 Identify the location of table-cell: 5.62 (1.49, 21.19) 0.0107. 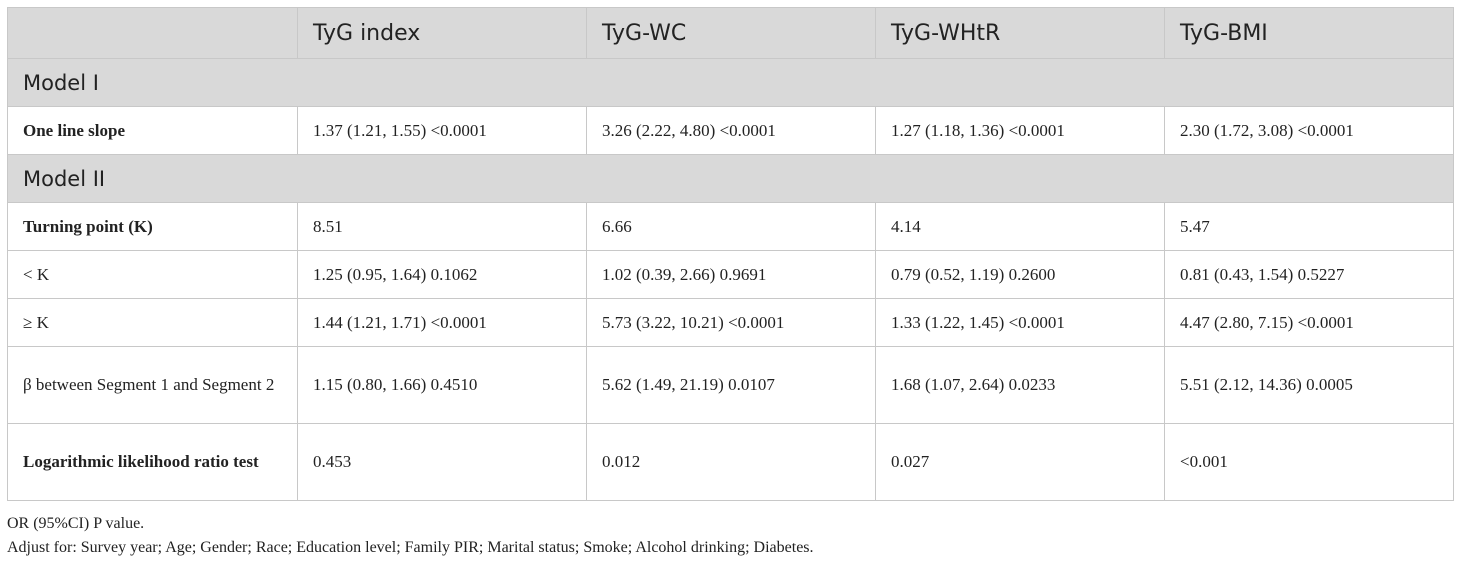
(731, 385).